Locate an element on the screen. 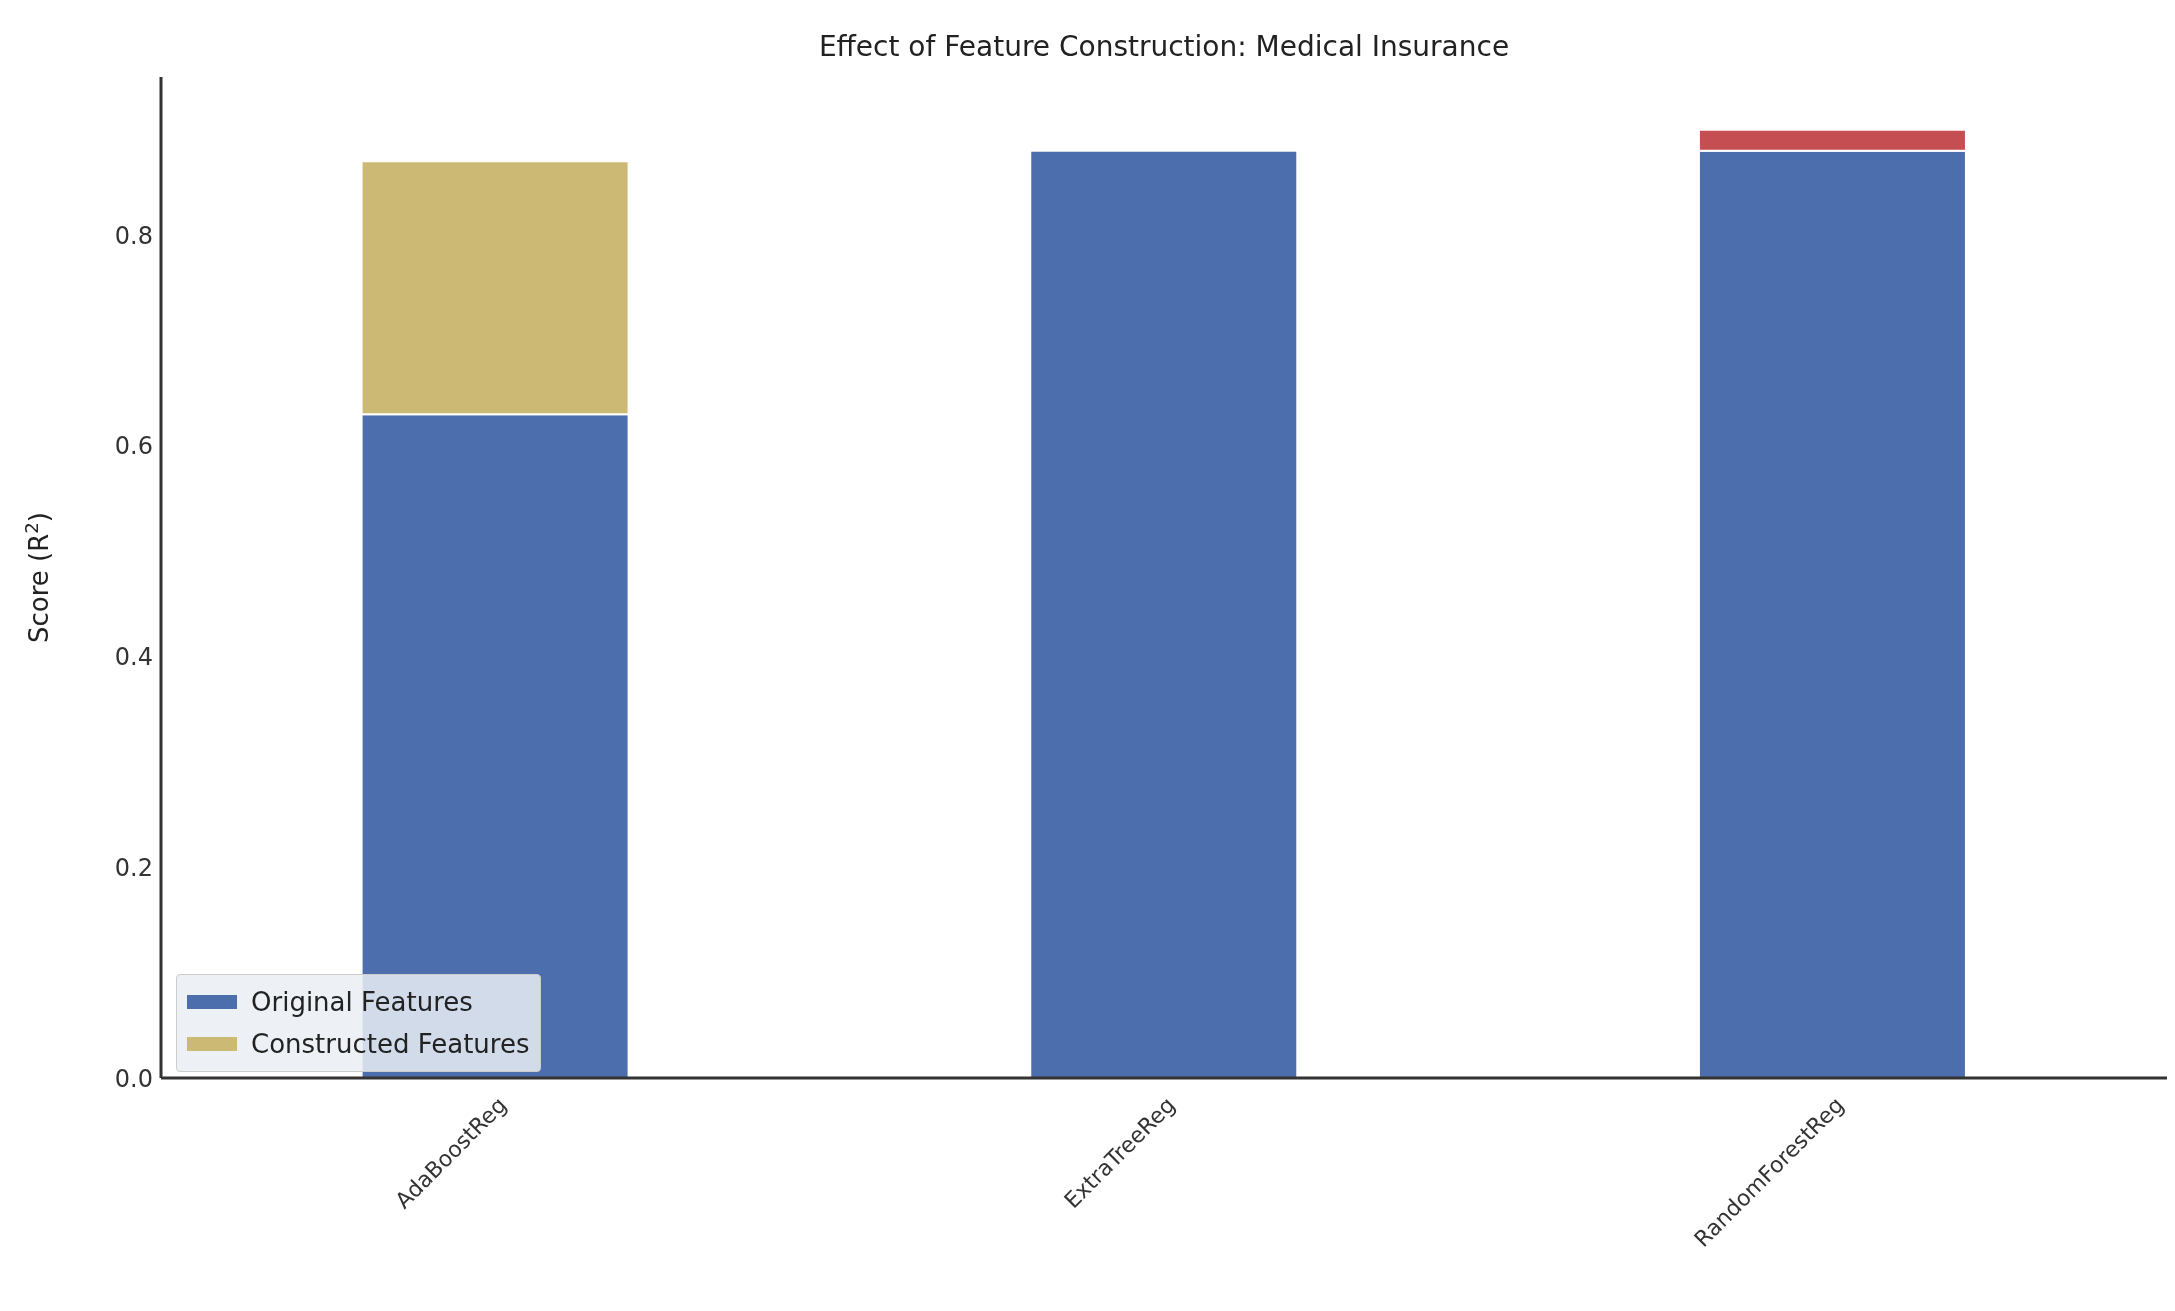 The width and height of the screenshot is (2175, 1311). chart-title: Effect of Feature Construction: Medical Insurance is located at coordinates (1164, 46).